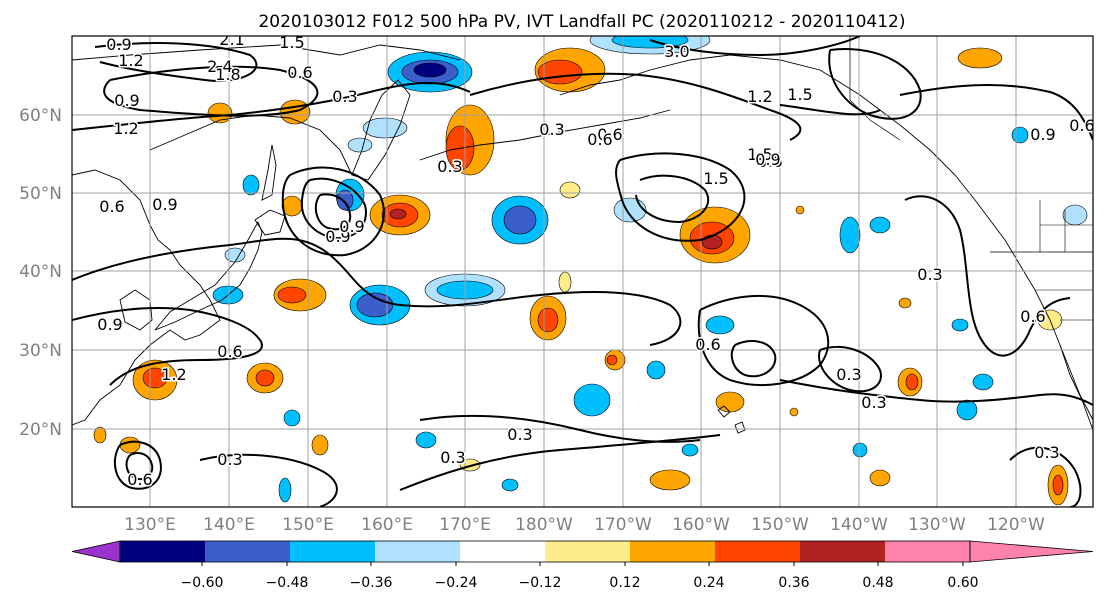 Image resolution: width=1105 pixels, height=601 pixels. I want to click on lon-label: 130°W, so click(937, 525).